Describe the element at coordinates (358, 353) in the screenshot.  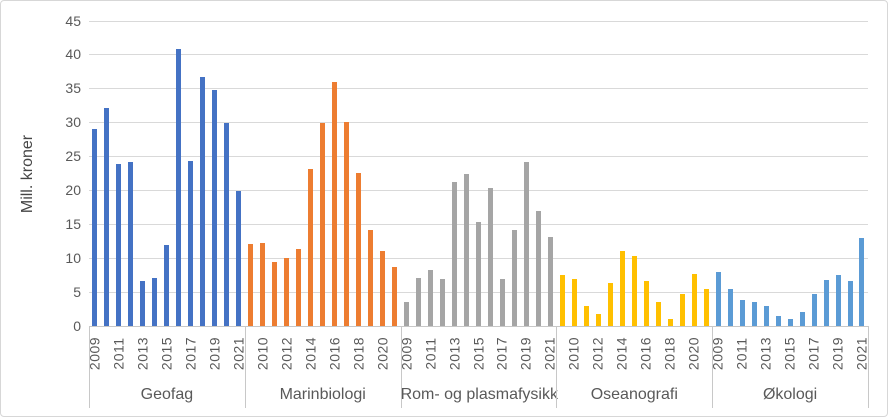
I see `year-tick-label: 2018` at that location.